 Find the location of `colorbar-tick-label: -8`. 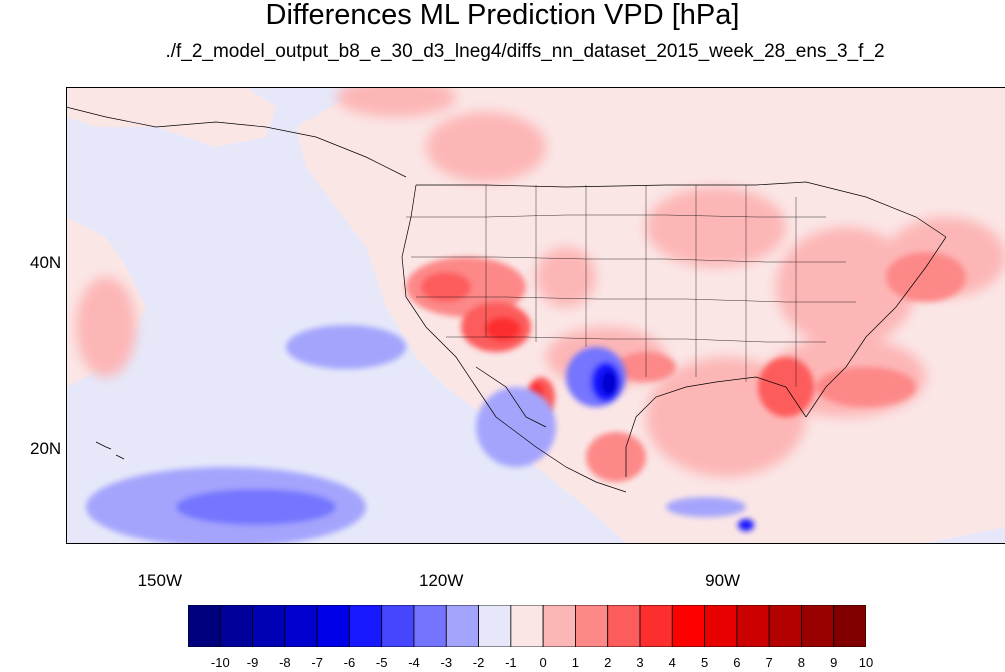

colorbar-tick-label: -8 is located at coordinates (285, 662).